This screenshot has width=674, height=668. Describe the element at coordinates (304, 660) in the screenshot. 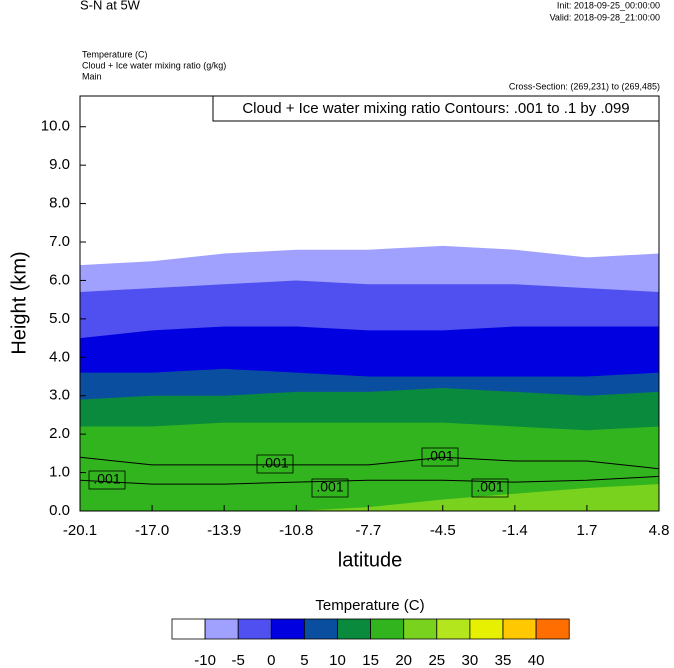

I see `colorbar-label: 5` at that location.